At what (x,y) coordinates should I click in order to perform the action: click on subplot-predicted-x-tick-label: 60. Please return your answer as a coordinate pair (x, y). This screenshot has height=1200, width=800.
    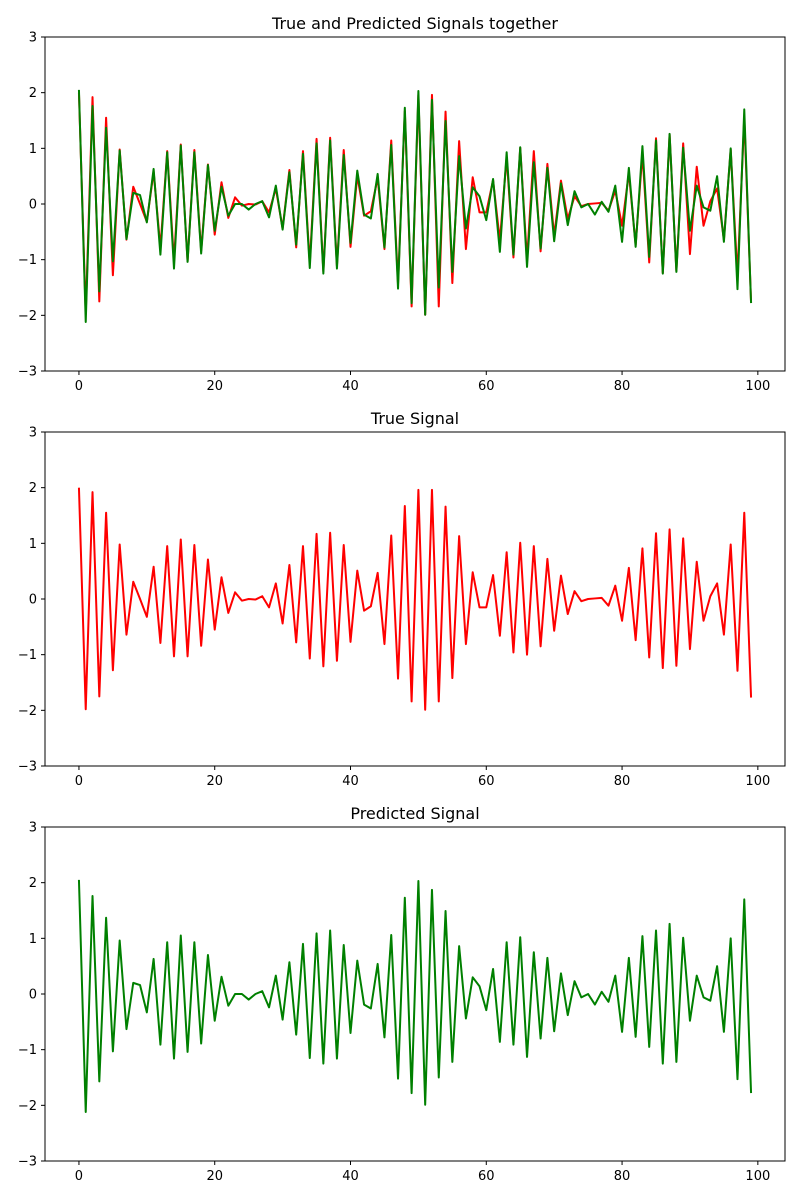
    Looking at the image, I should click on (486, 1176).